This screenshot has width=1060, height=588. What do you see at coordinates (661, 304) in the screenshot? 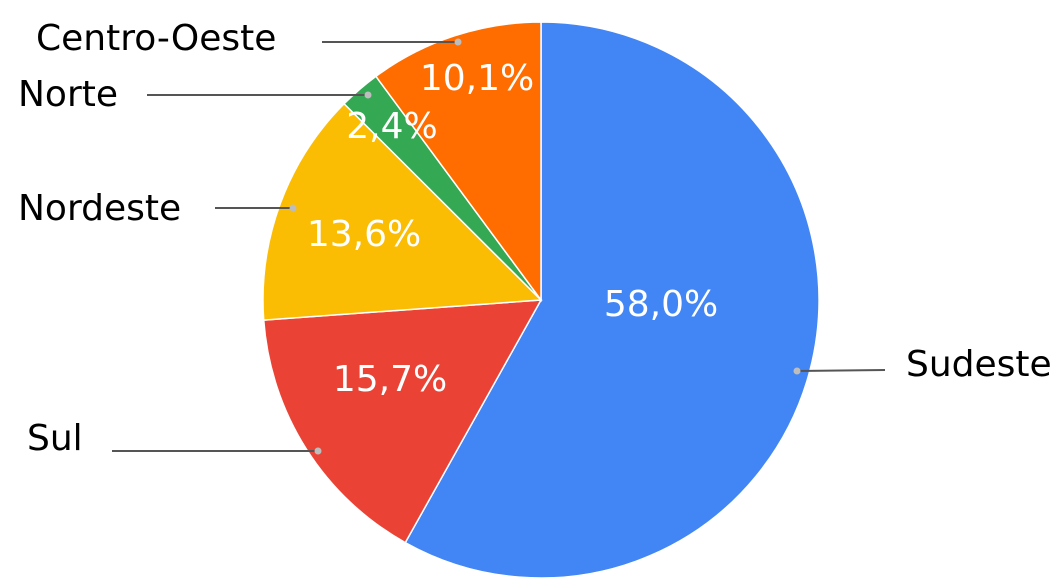
I see `value-label-sudeste: 58,0%` at bounding box center [661, 304].